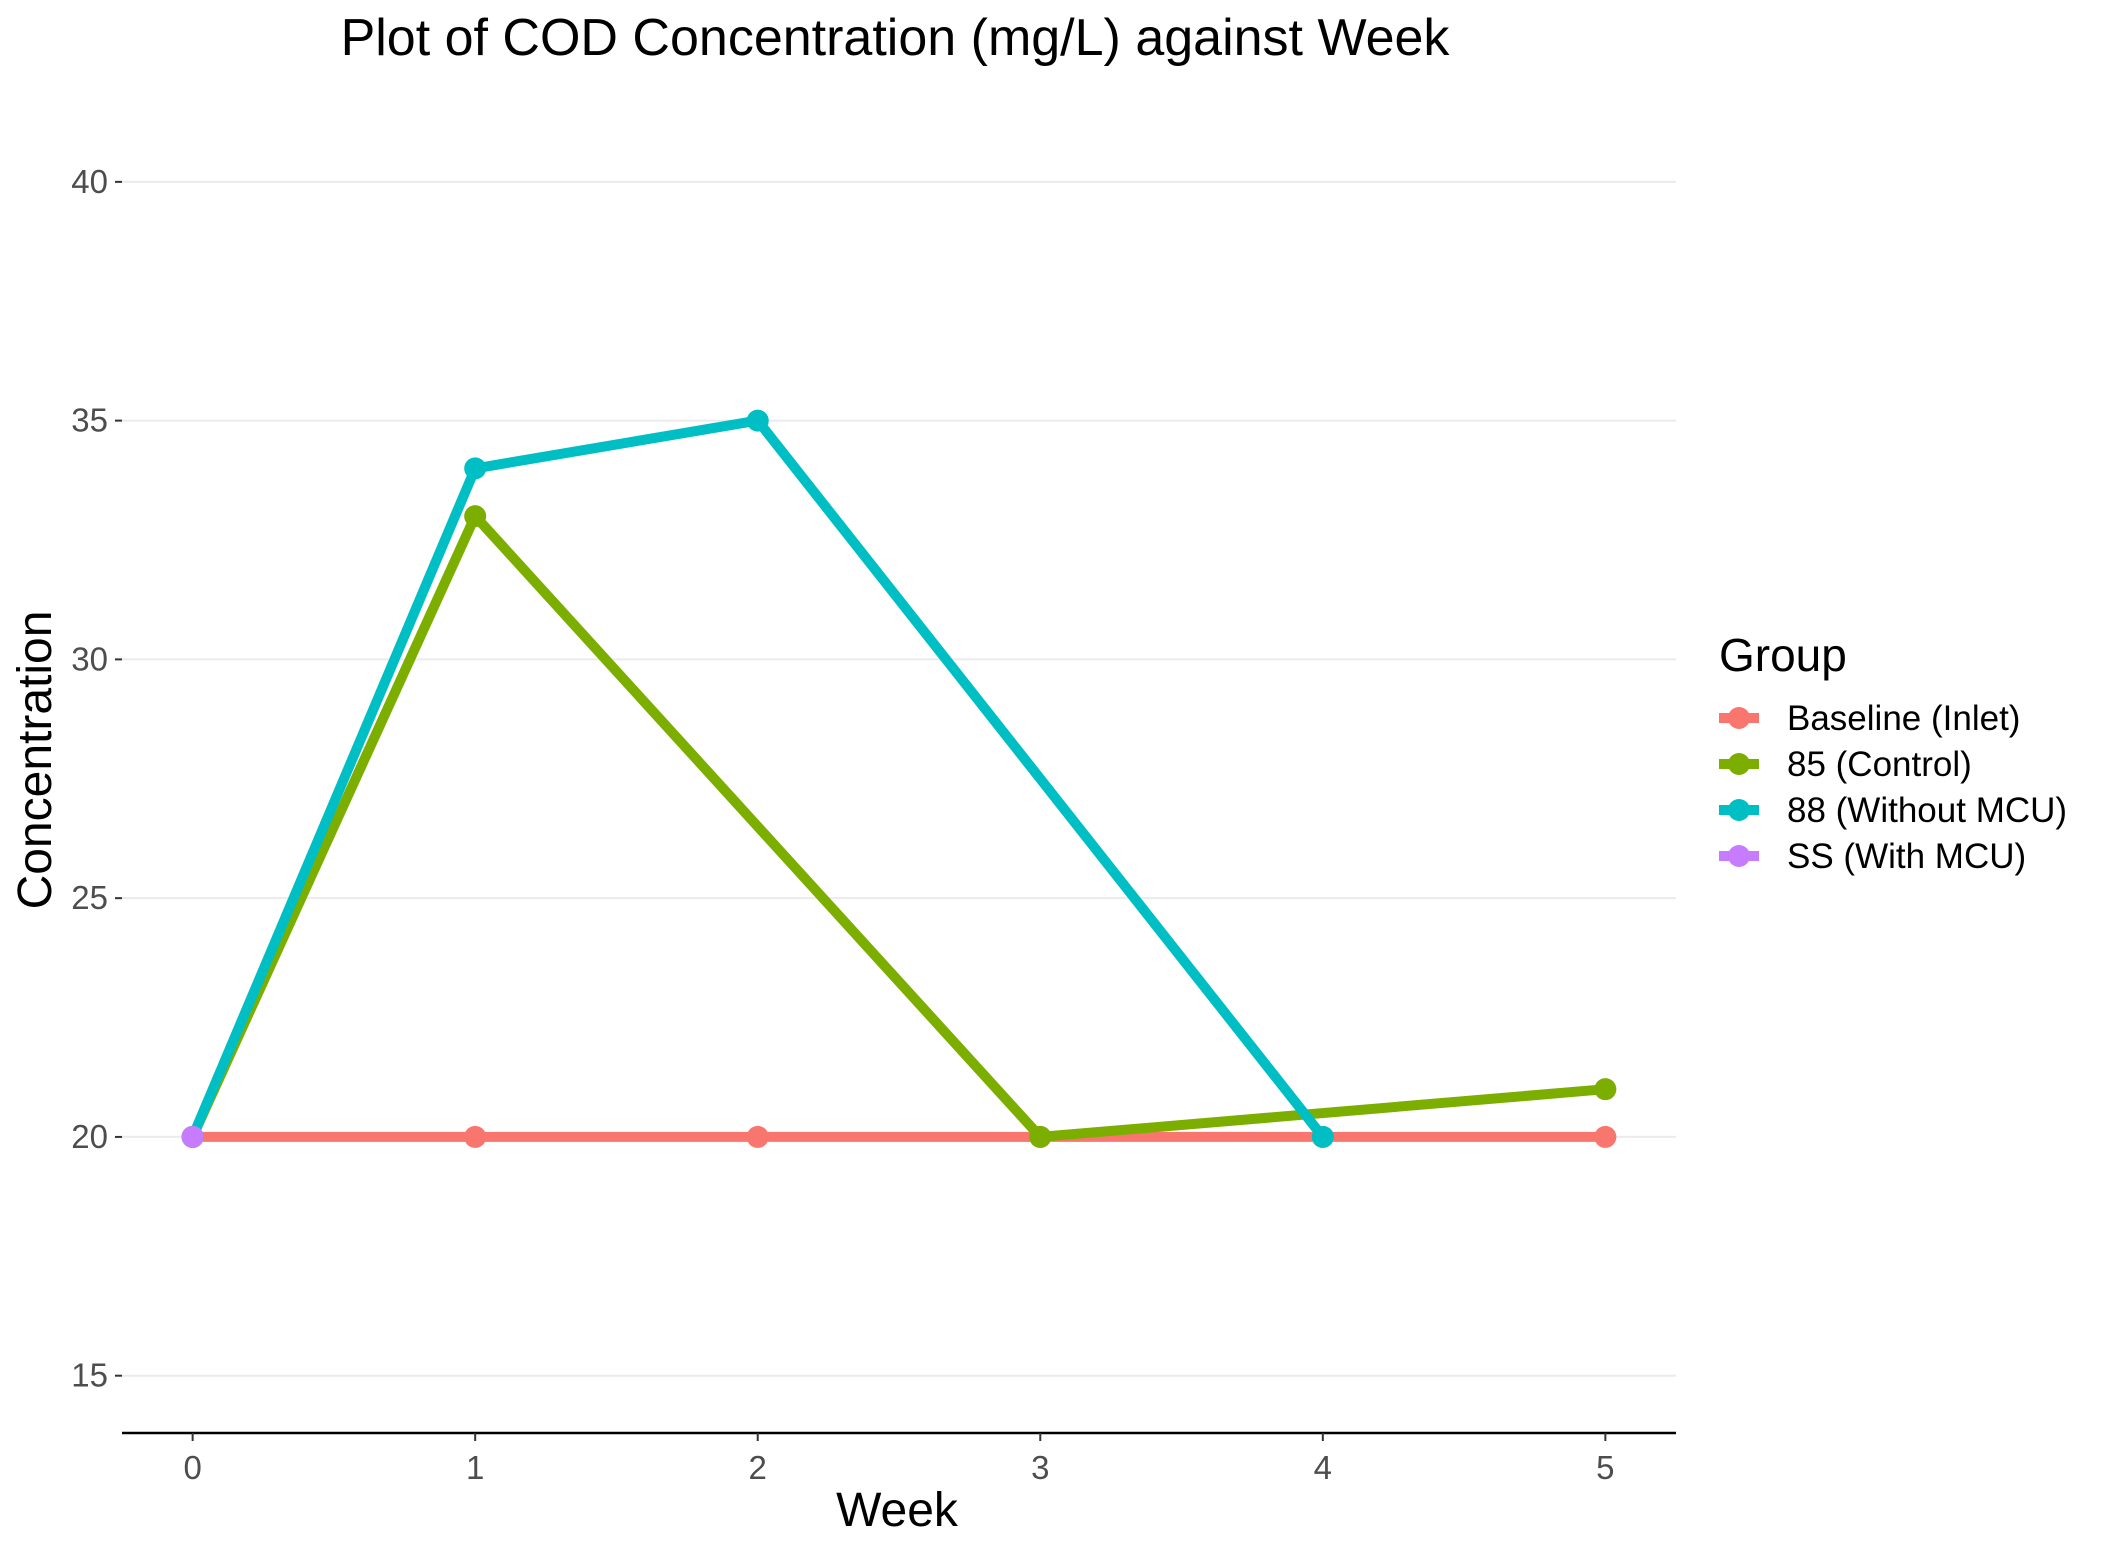 The height and width of the screenshot is (1541, 2112). What do you see at coordinates (35, 760) in the screenshot?
I see `y-axis-title: Concentration` at bounding box center [35, 760].